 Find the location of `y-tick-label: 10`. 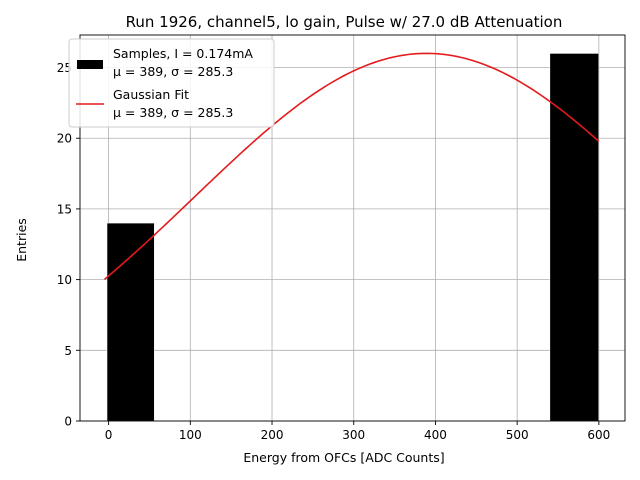

y-tick-label: 10 is located at coordinates (64, 280).